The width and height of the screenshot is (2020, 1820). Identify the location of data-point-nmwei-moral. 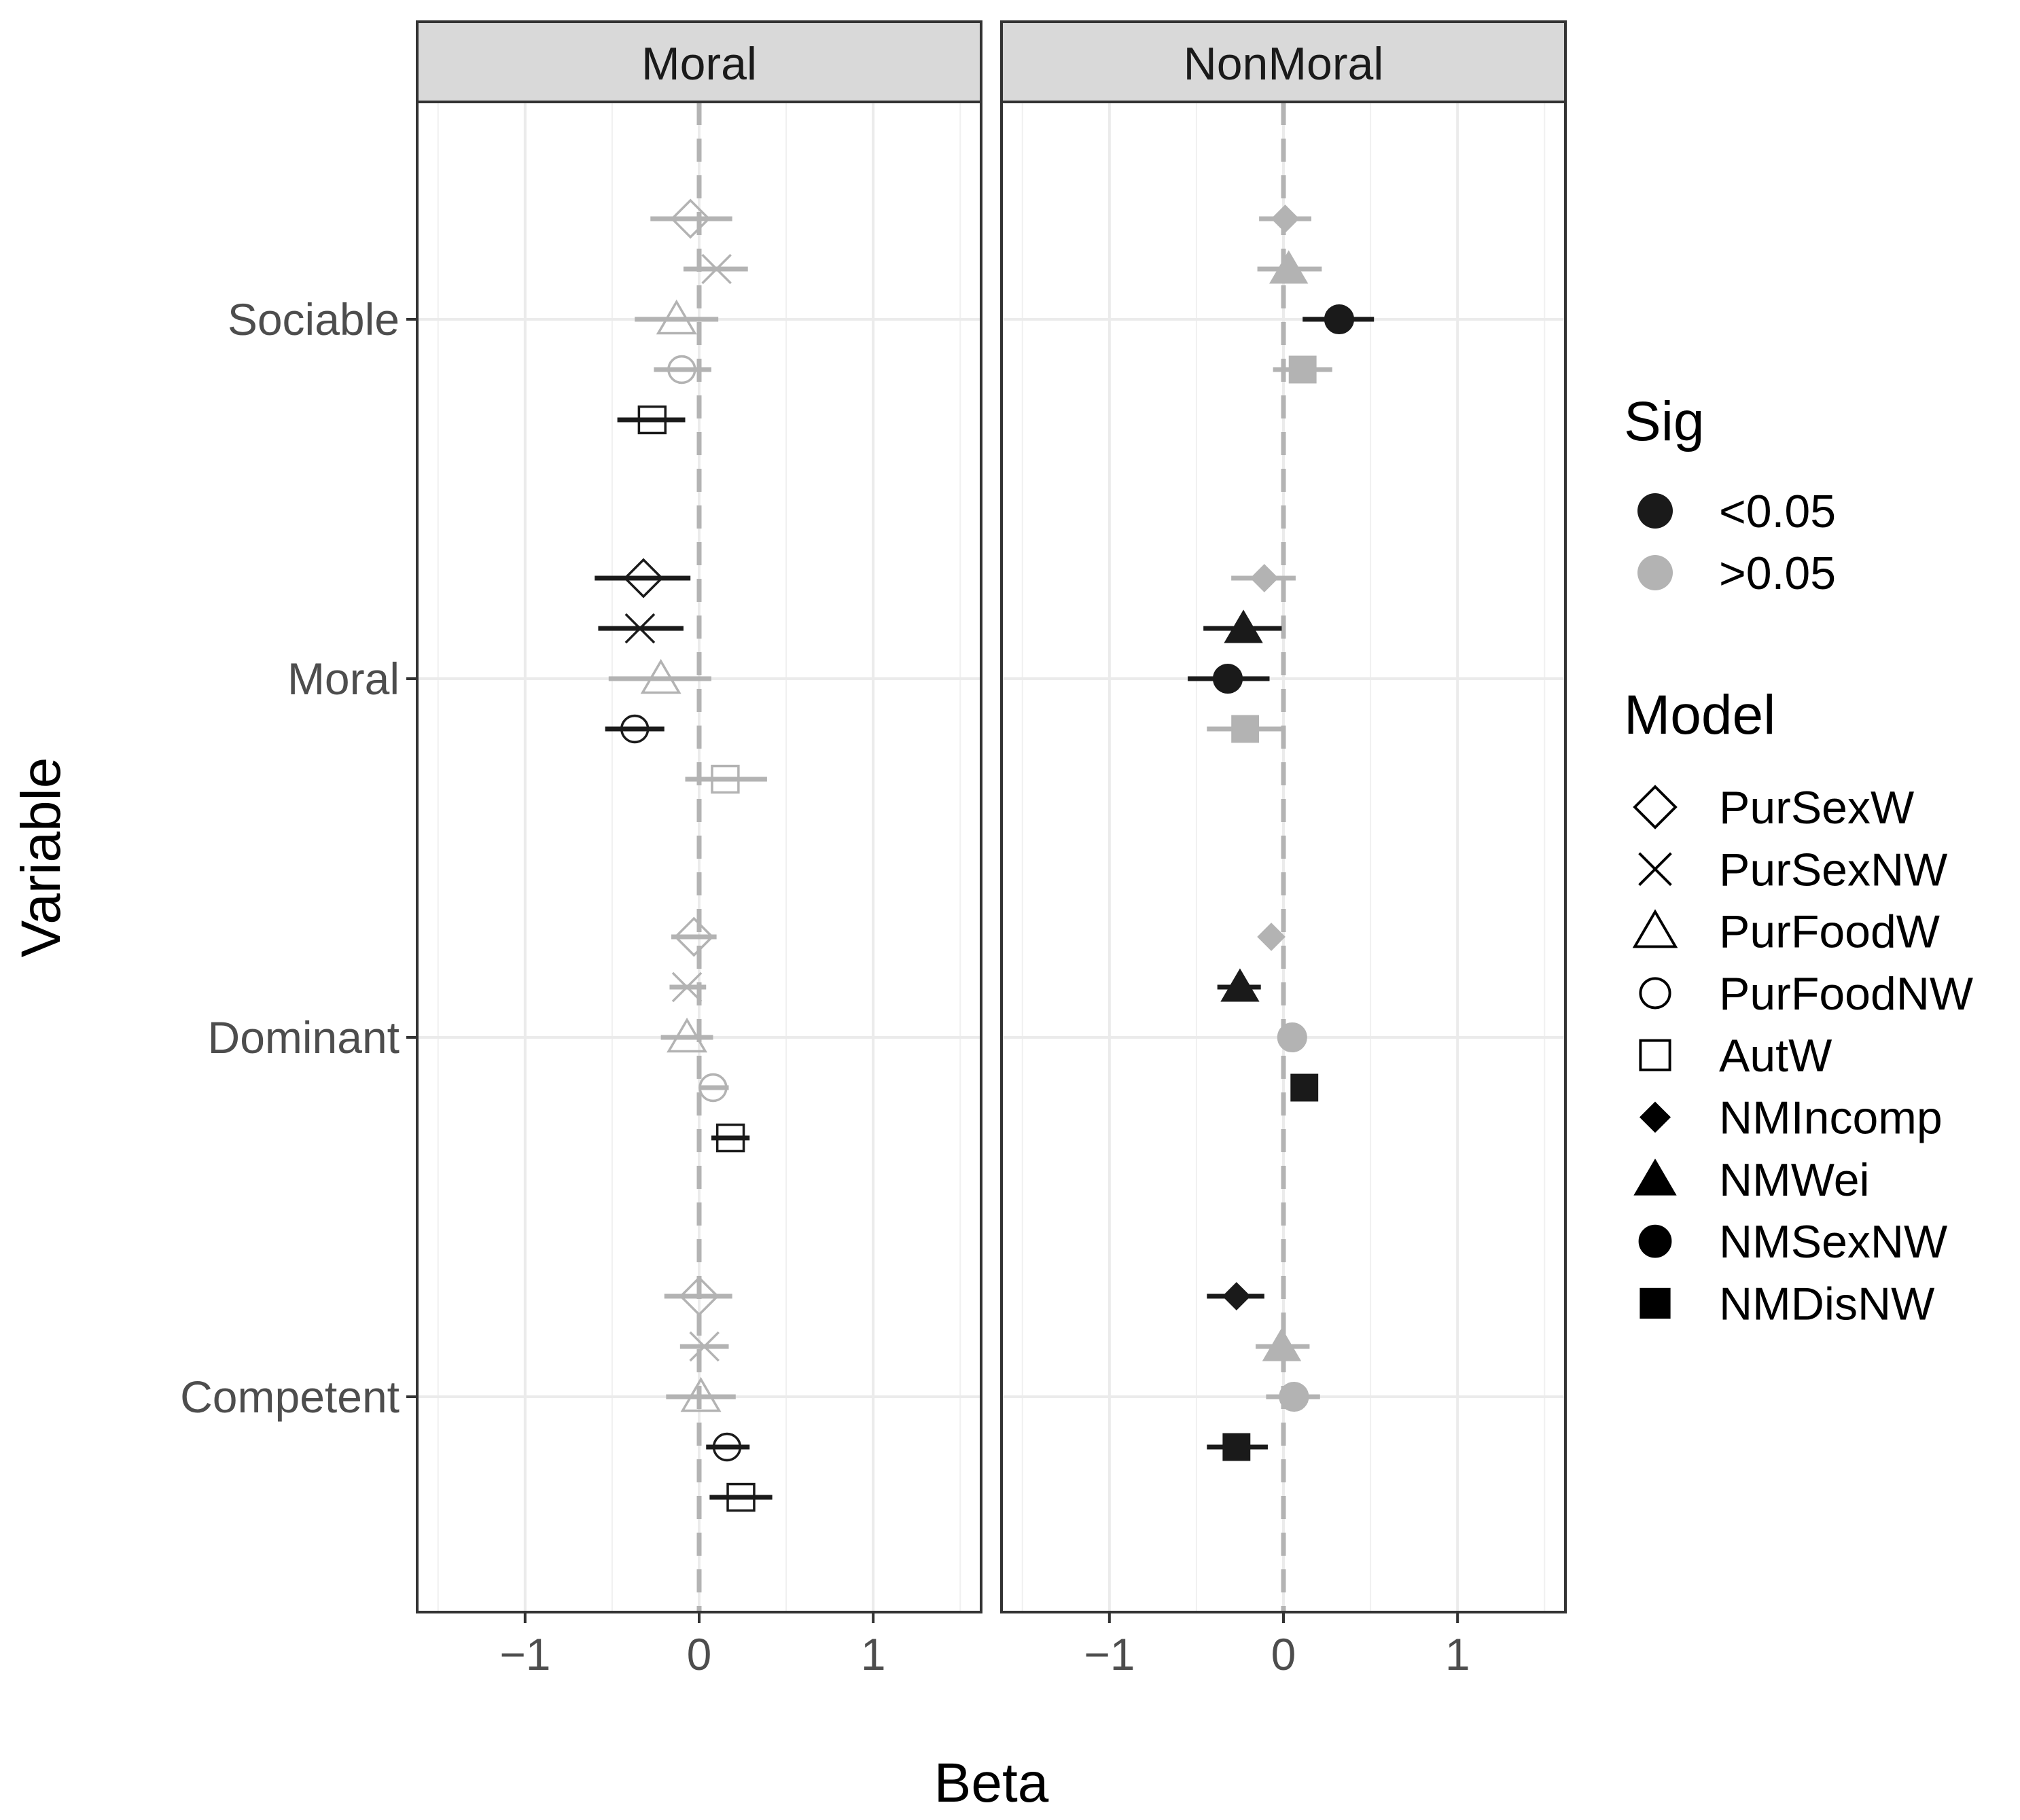
(1242, 626).